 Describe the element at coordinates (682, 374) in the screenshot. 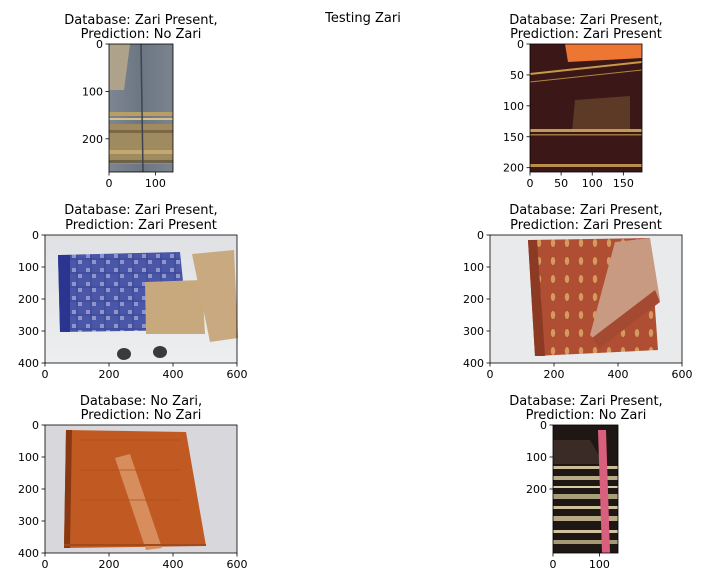

I see `panel-4-xtick-label: 600` at that location.